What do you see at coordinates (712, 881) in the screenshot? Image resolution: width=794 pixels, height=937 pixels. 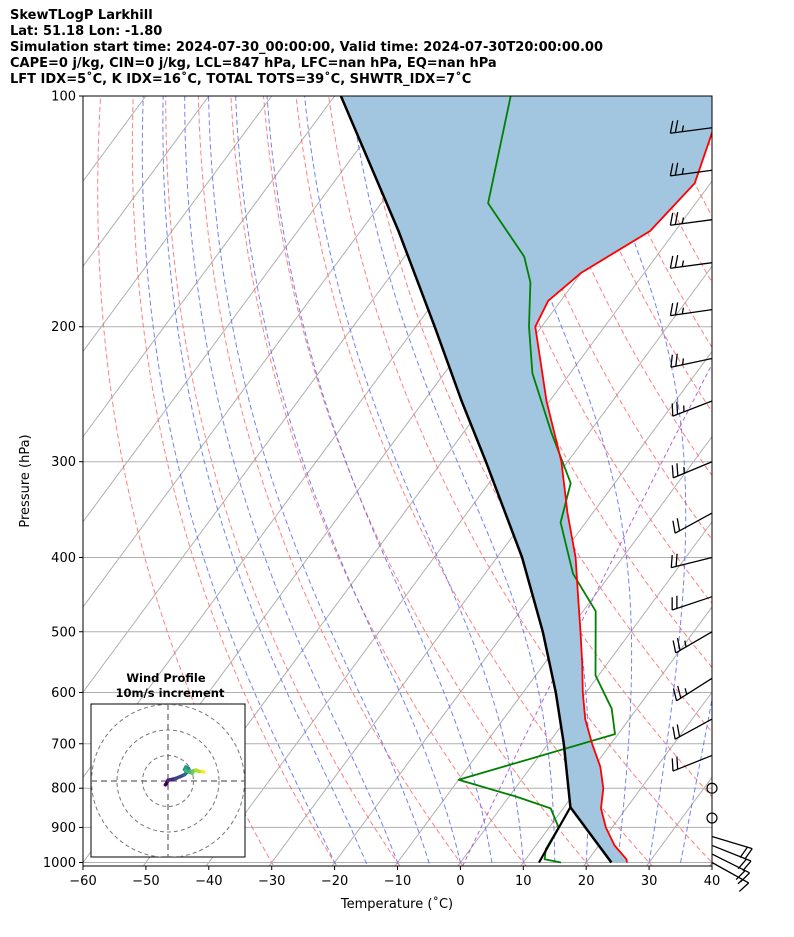 I see `x-tick-label: 40` at bounding box center [712, 881].